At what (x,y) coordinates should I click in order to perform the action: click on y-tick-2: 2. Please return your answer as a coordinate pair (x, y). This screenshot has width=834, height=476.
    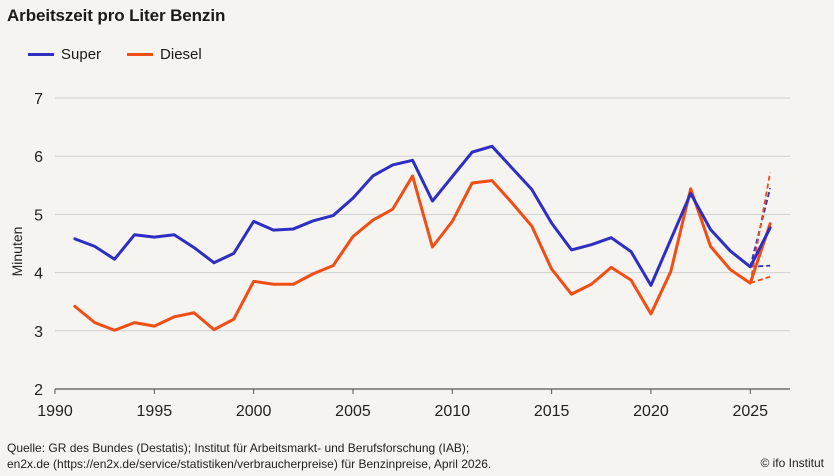
    Looking at the image, I should click on (38, 390).